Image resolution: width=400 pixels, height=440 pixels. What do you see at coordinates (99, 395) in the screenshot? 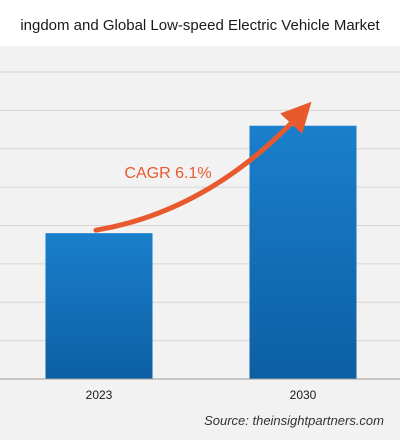
I see `x-tick-label: 2023` at bounding box center [99, 395].